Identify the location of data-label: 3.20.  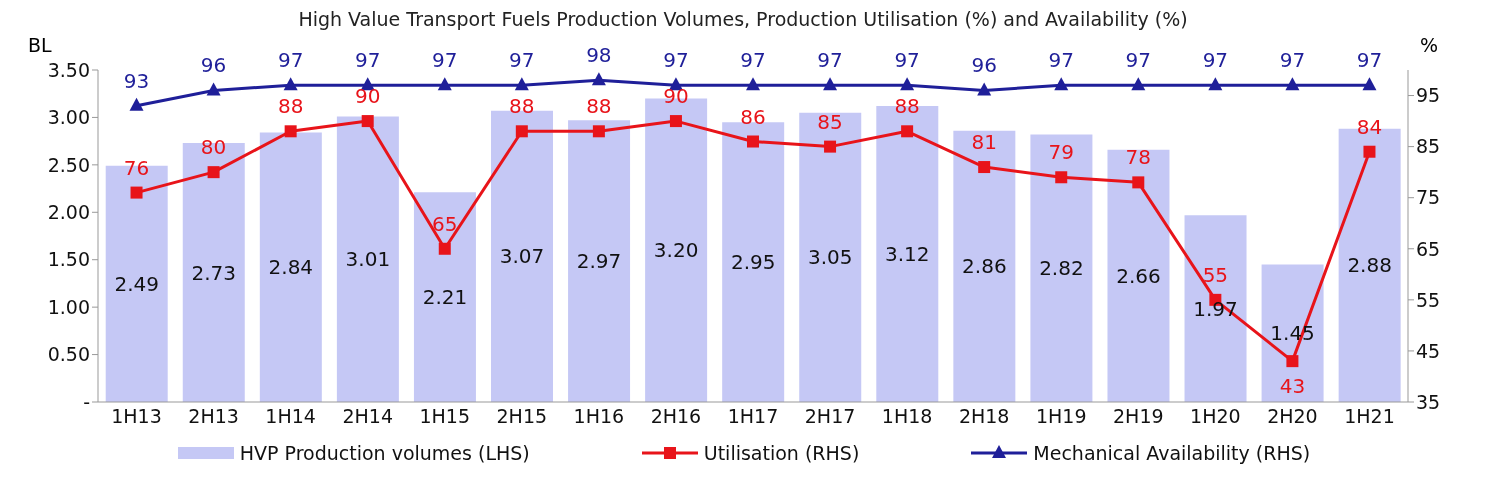
(676, 250).